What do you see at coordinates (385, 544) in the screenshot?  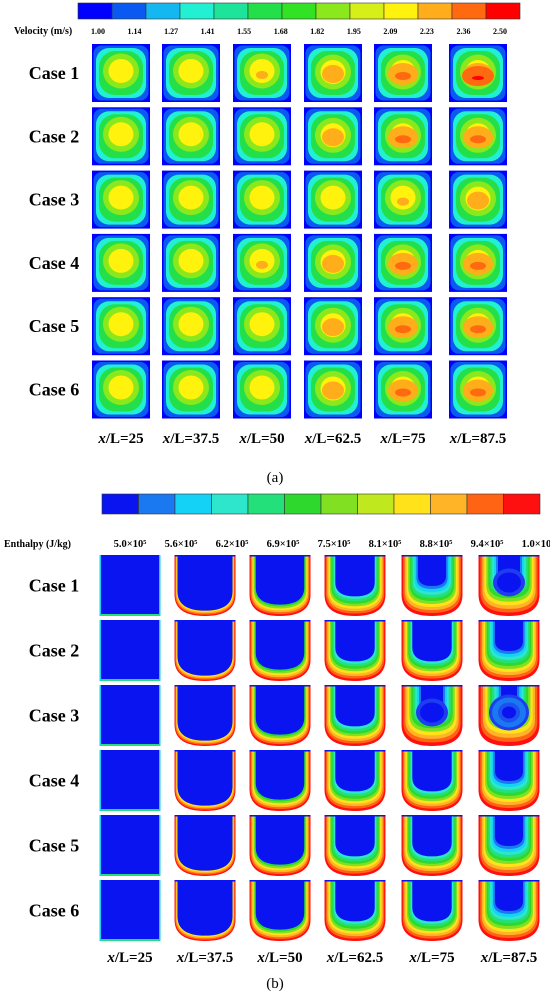 I see `enthalpy-legend-tick: 8.1×10⁵` at bounding box center [385, 544].